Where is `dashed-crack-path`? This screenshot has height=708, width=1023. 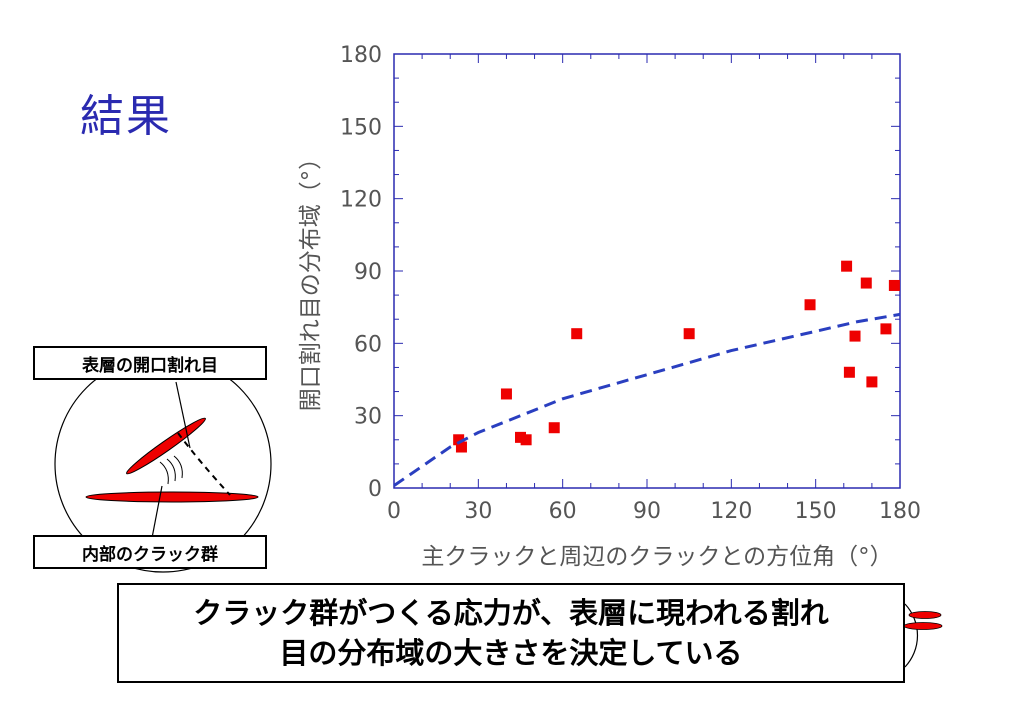
dashed-crack-path is located at coordinates (204, 464).